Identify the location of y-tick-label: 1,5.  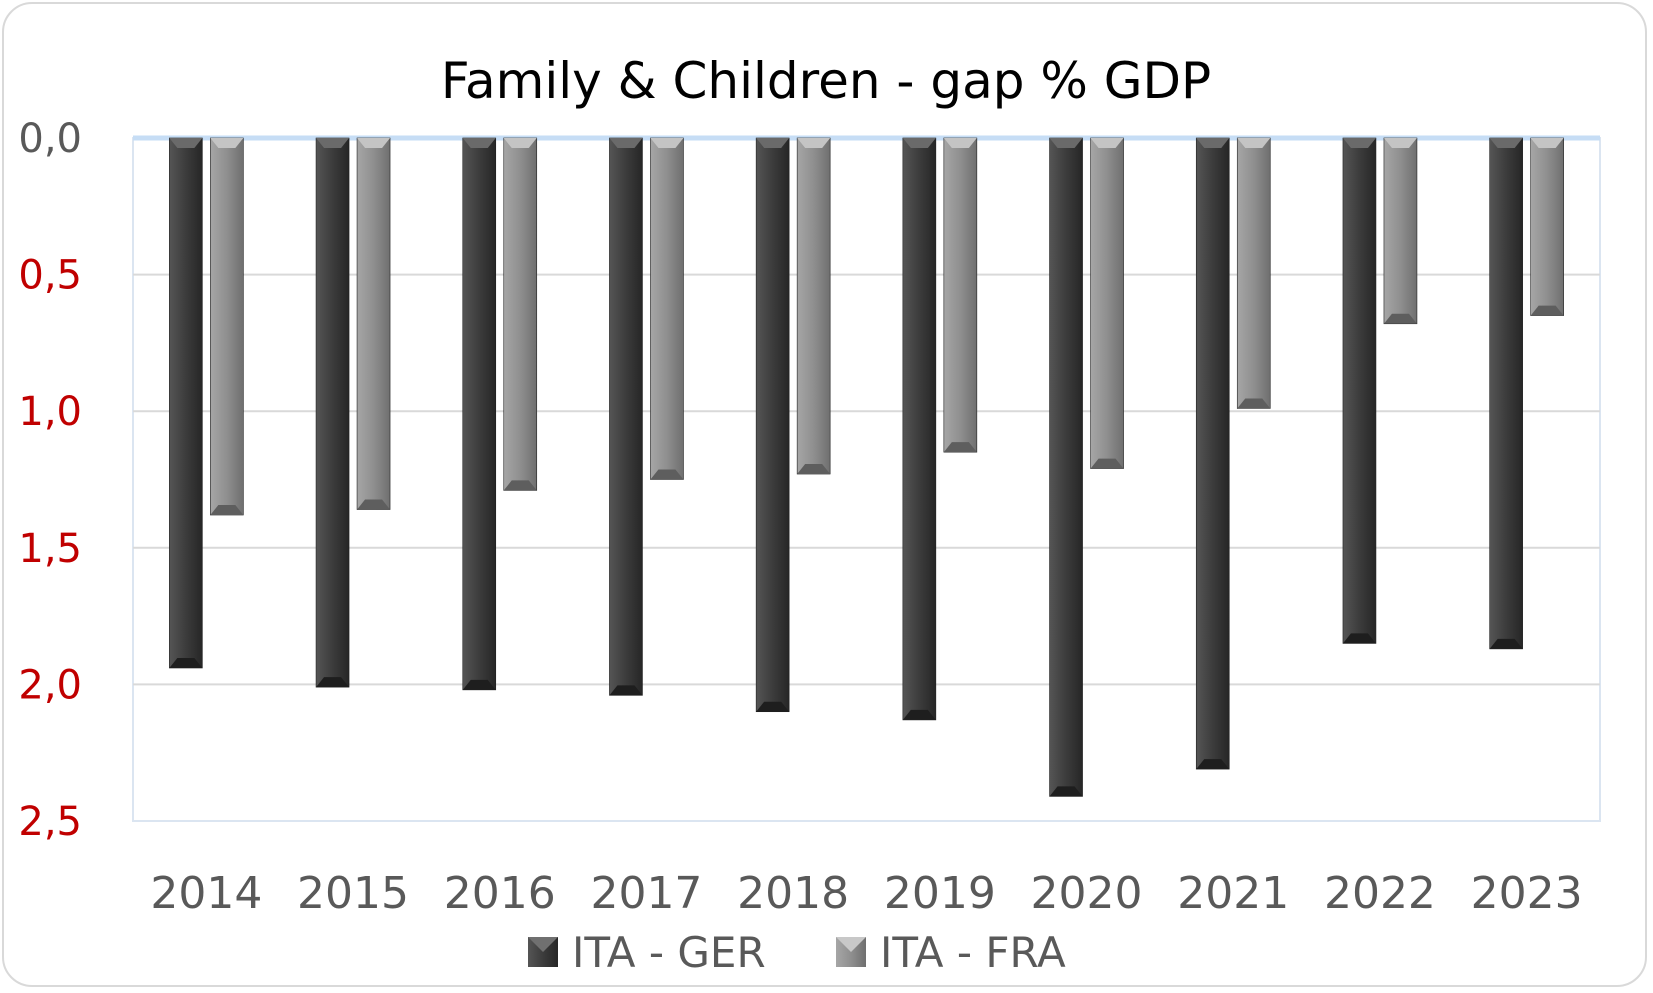
(50, 549).